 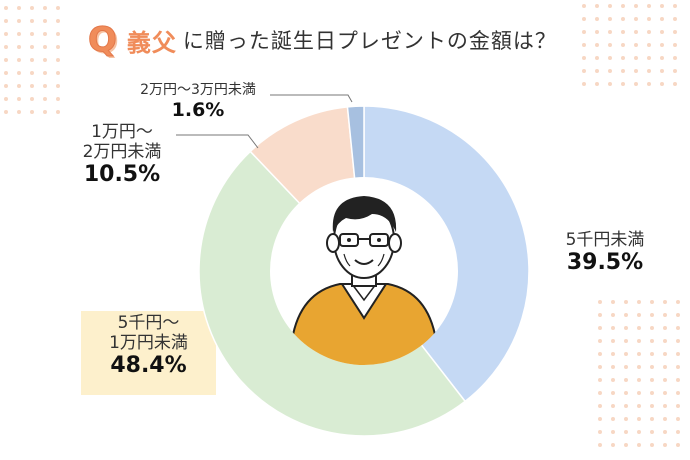 What do you see at coordinates (148, 346) in the screenshot?
I see `label-5000-to-10000: 5千円〜 1万円未満 48.4%` at bounding box center [148, 346].